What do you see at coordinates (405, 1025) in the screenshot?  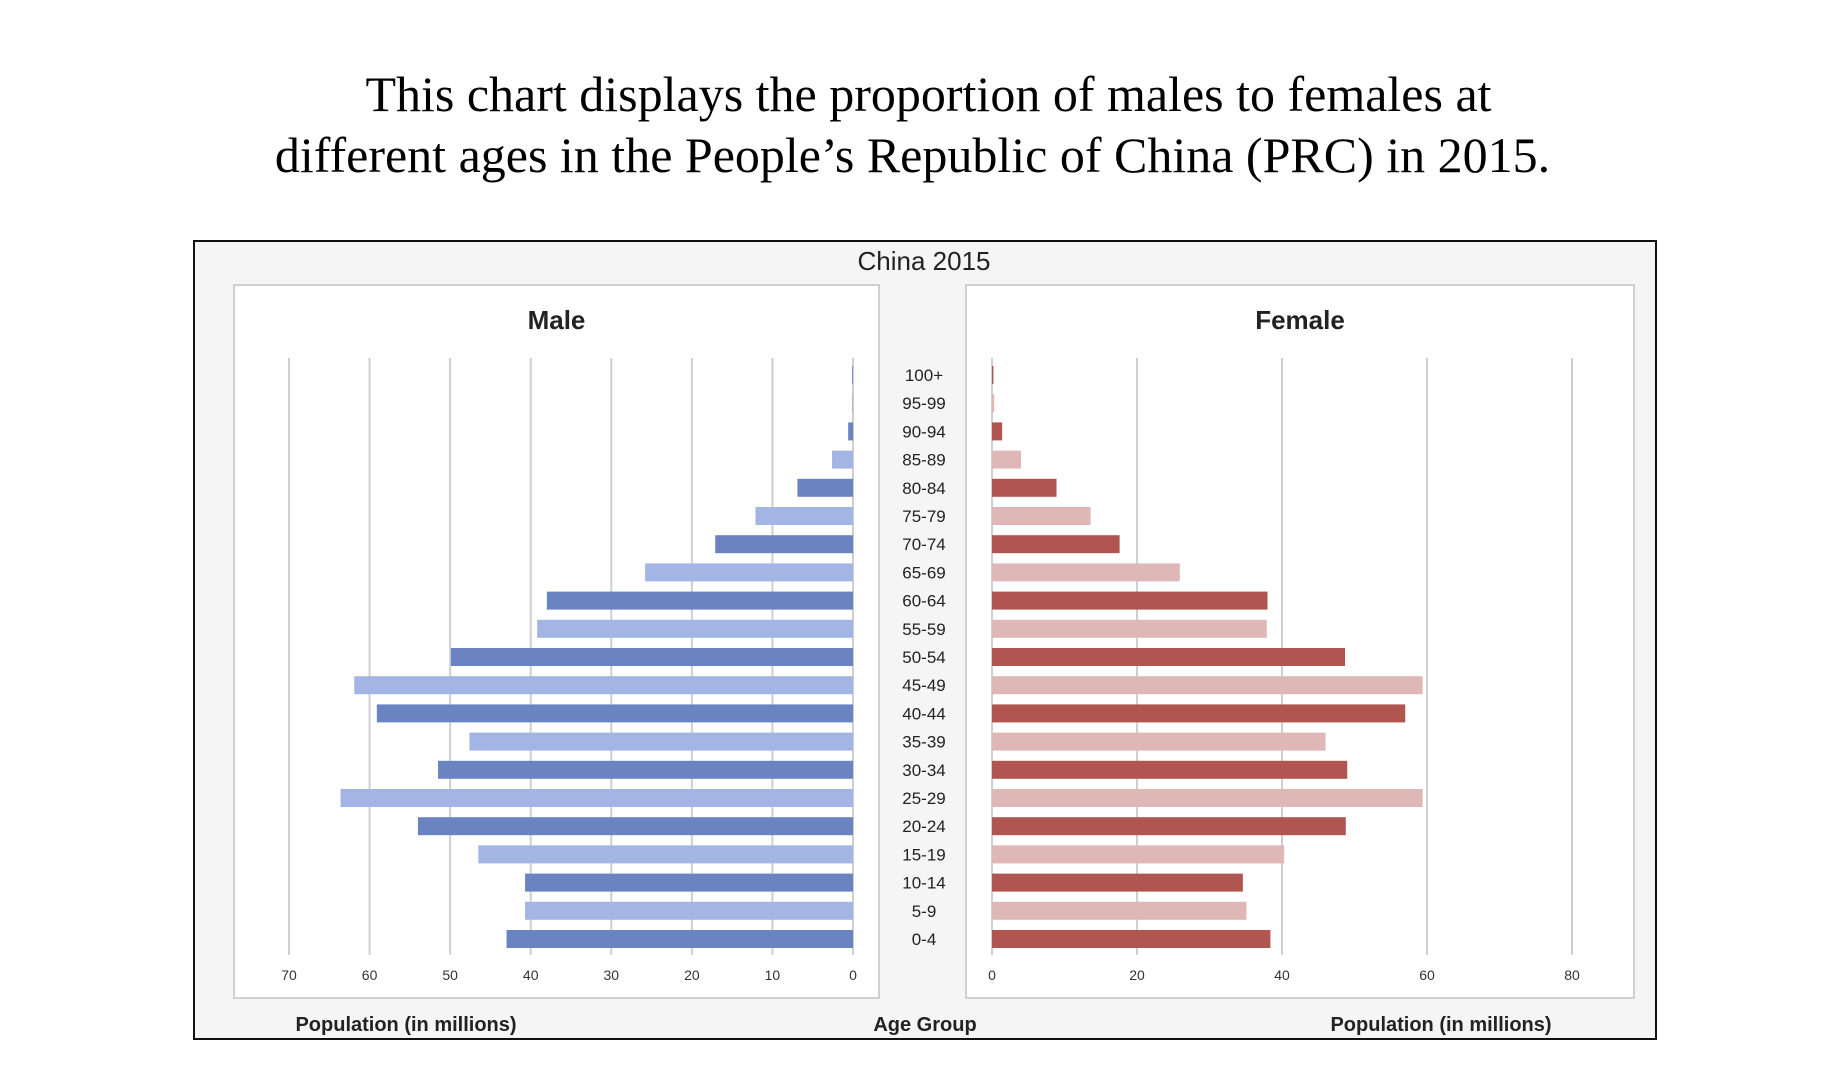 I see `male-x-axis-label: Population (in millions)` at bounding box center [405, 1025].